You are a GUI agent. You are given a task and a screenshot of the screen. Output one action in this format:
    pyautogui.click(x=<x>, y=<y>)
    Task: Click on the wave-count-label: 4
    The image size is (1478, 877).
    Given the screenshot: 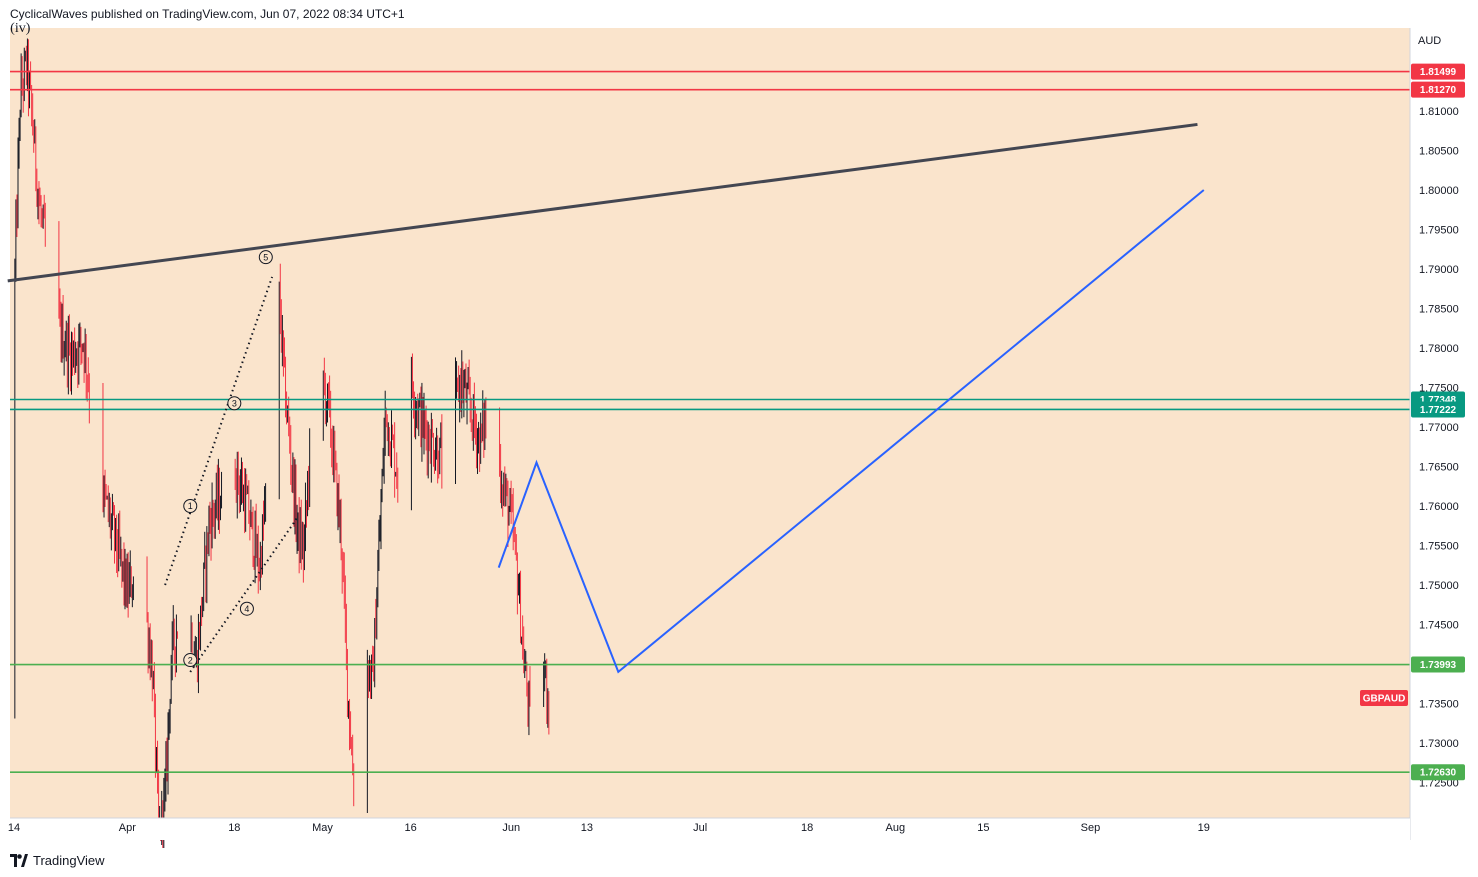 What is the action you would take?
    pyautogui.click(x=246, y=609)
    